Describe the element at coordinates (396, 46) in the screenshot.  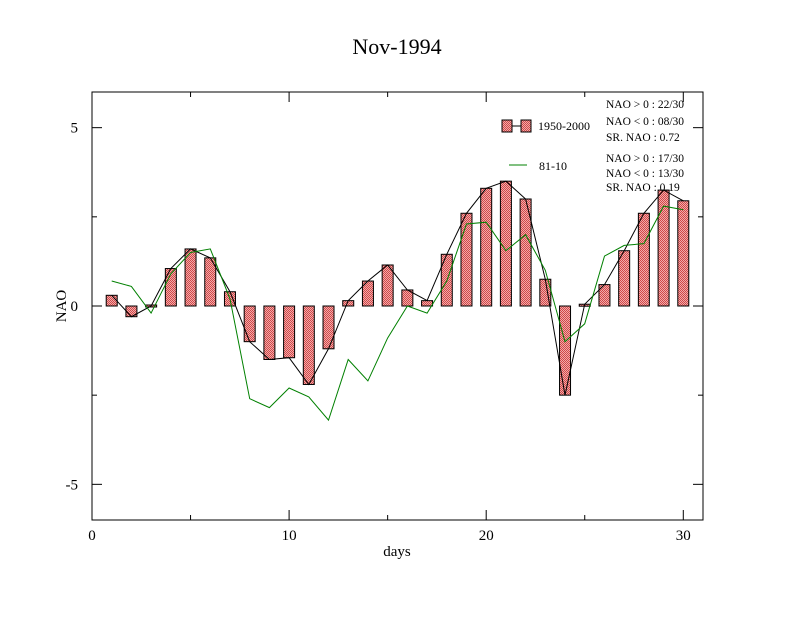
I see `chart-title: Nov-1994` at that location.